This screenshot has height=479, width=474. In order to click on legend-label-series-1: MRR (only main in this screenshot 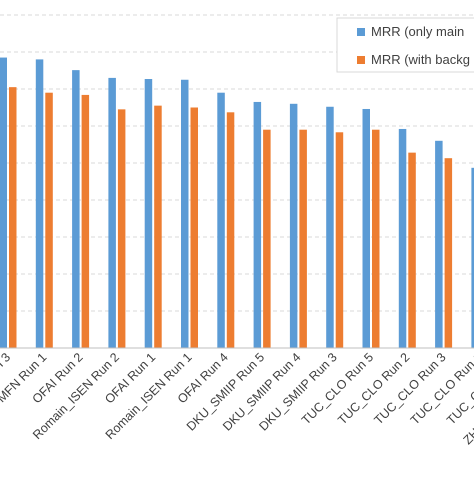, I will do `click(417, 31)`.